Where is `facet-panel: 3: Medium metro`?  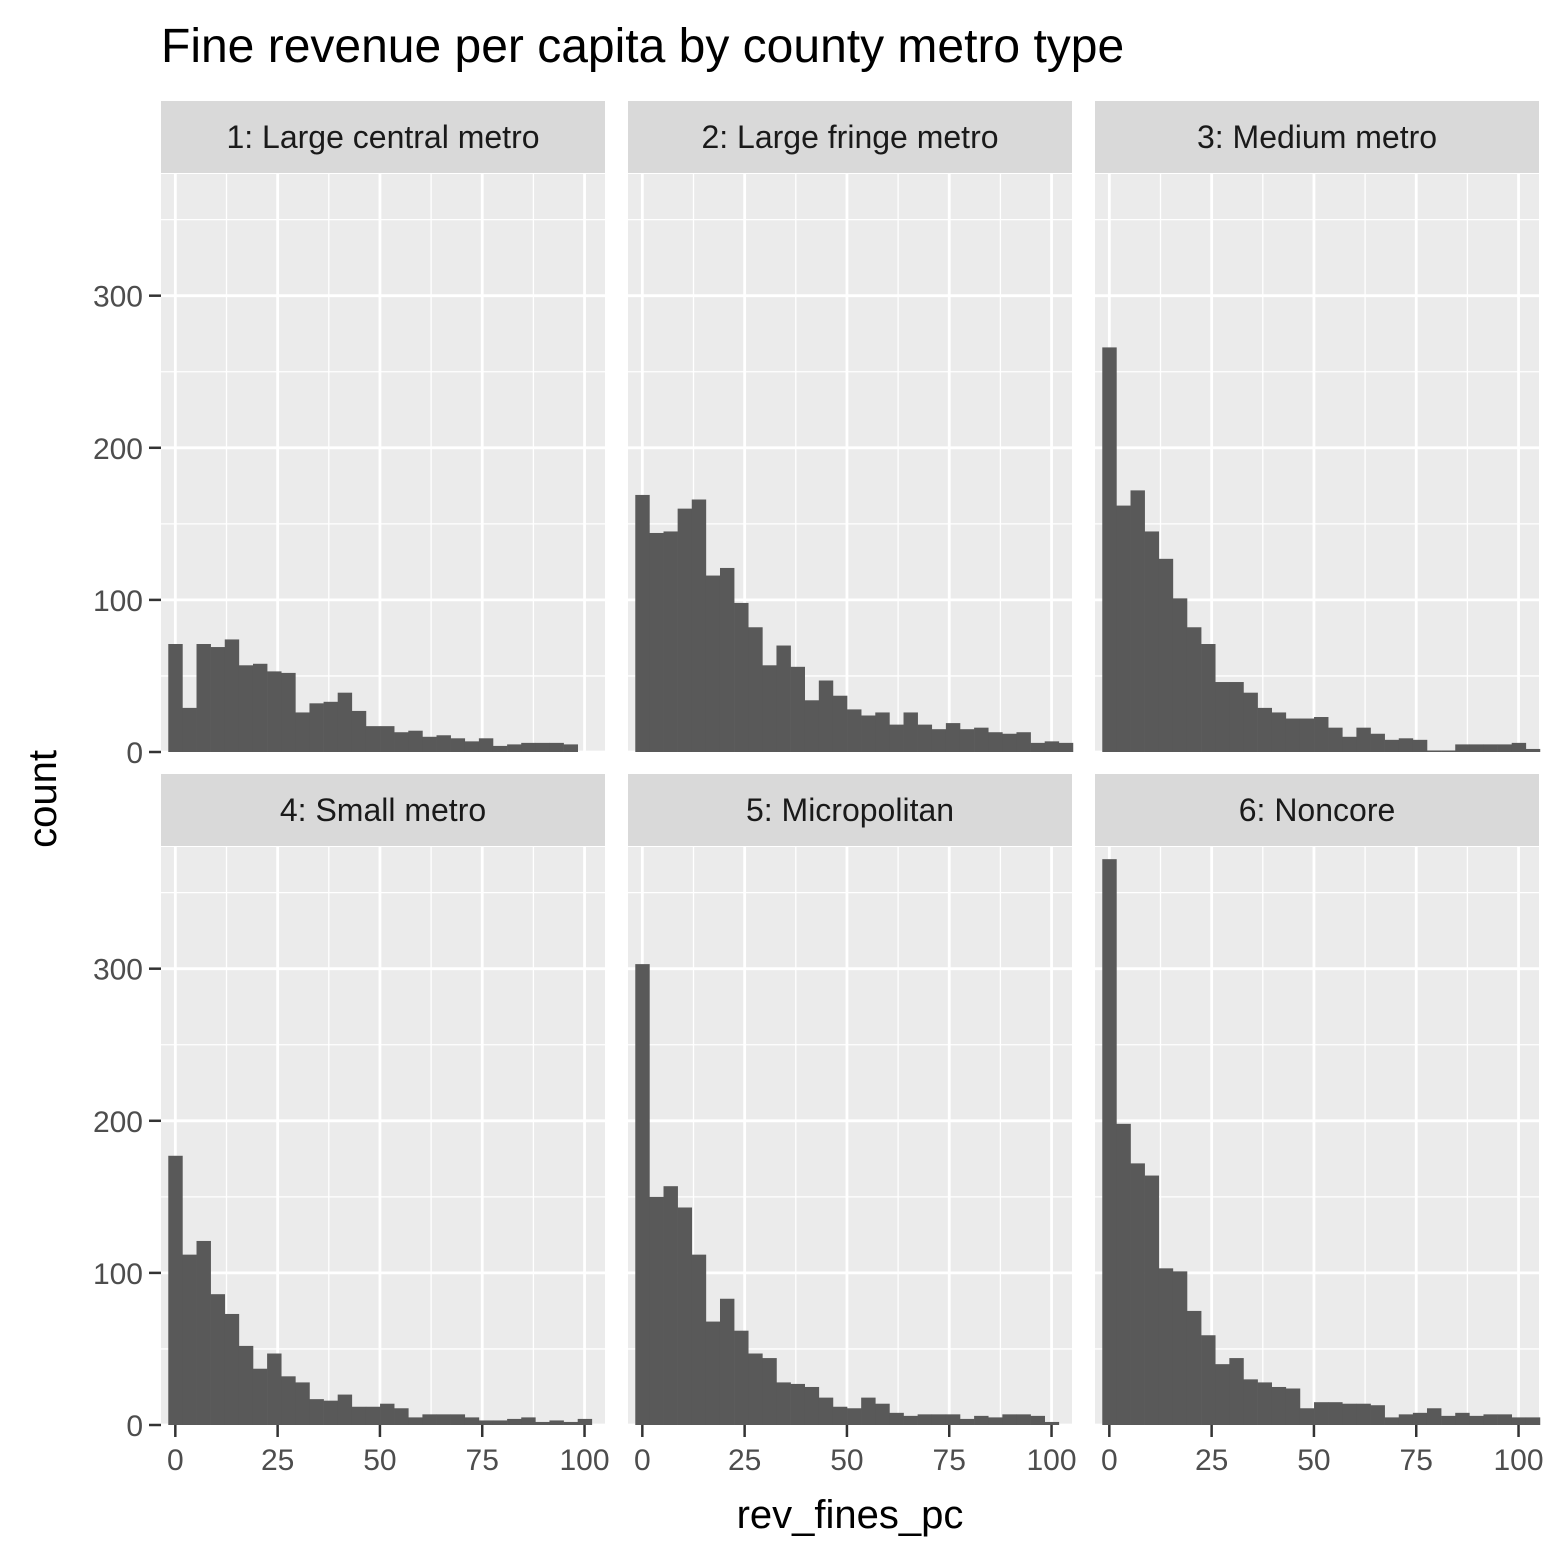 facet-panel: 3: Medium metro is located at coordinates (1318, 427).